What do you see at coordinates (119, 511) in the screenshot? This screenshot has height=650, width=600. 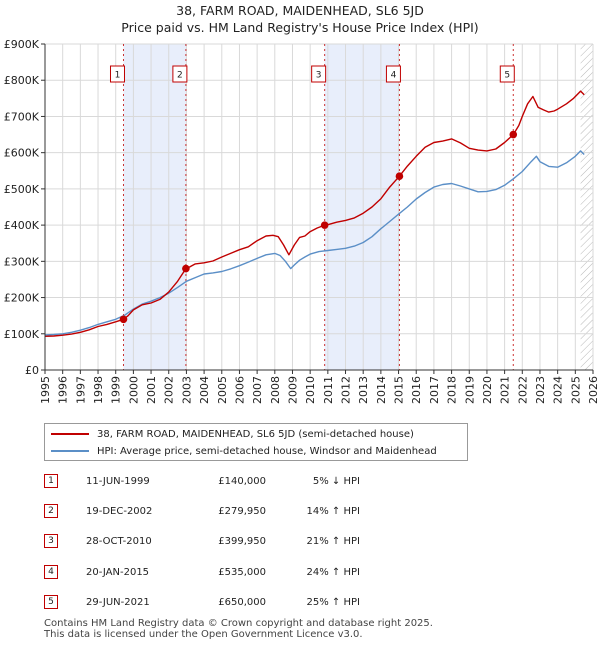 I see `sale-date: 19-DEC-2002` at bounding box center [119, 511].